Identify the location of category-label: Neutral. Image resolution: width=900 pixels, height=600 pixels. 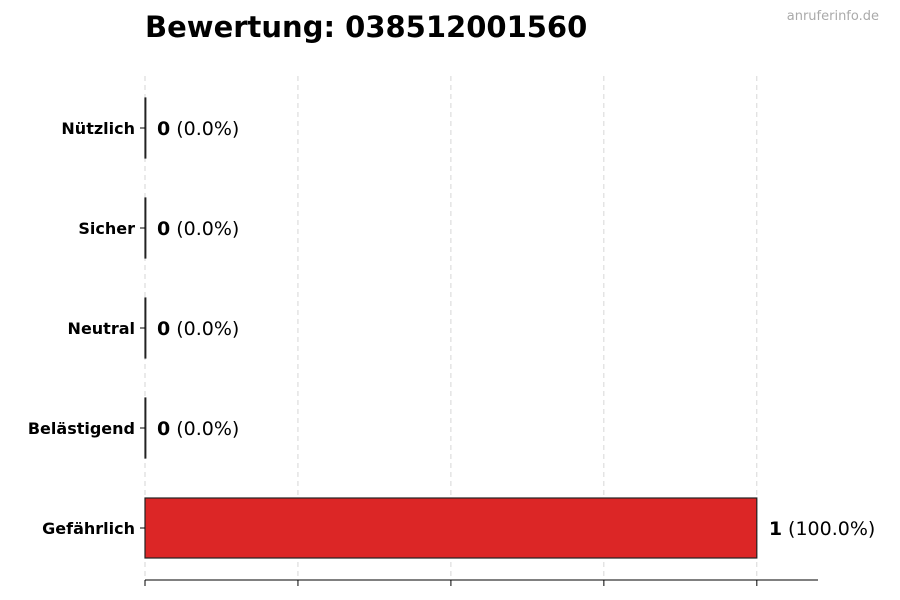
(101, 328).